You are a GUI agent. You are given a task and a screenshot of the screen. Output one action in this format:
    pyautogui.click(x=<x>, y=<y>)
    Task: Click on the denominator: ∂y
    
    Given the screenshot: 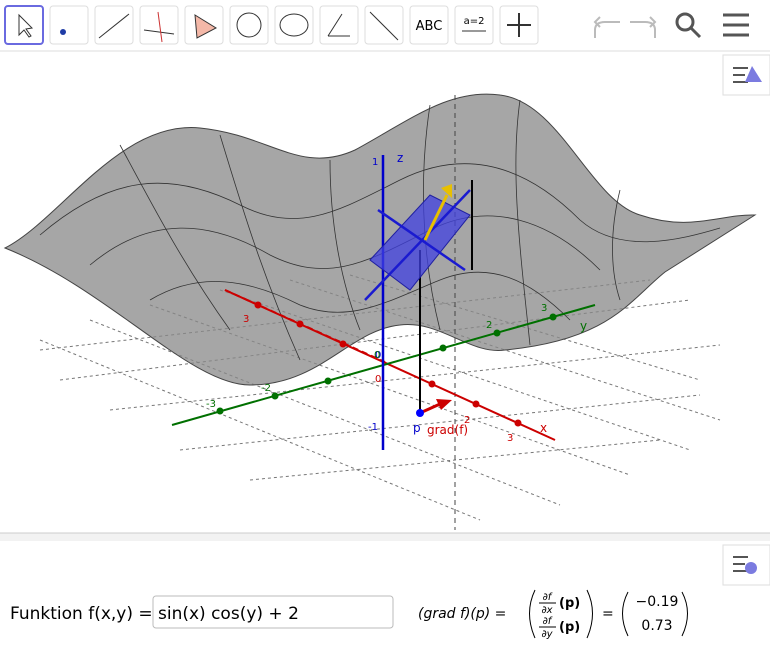 What is the action you would take?
    pyautogui.click(x=547, y=634)
    